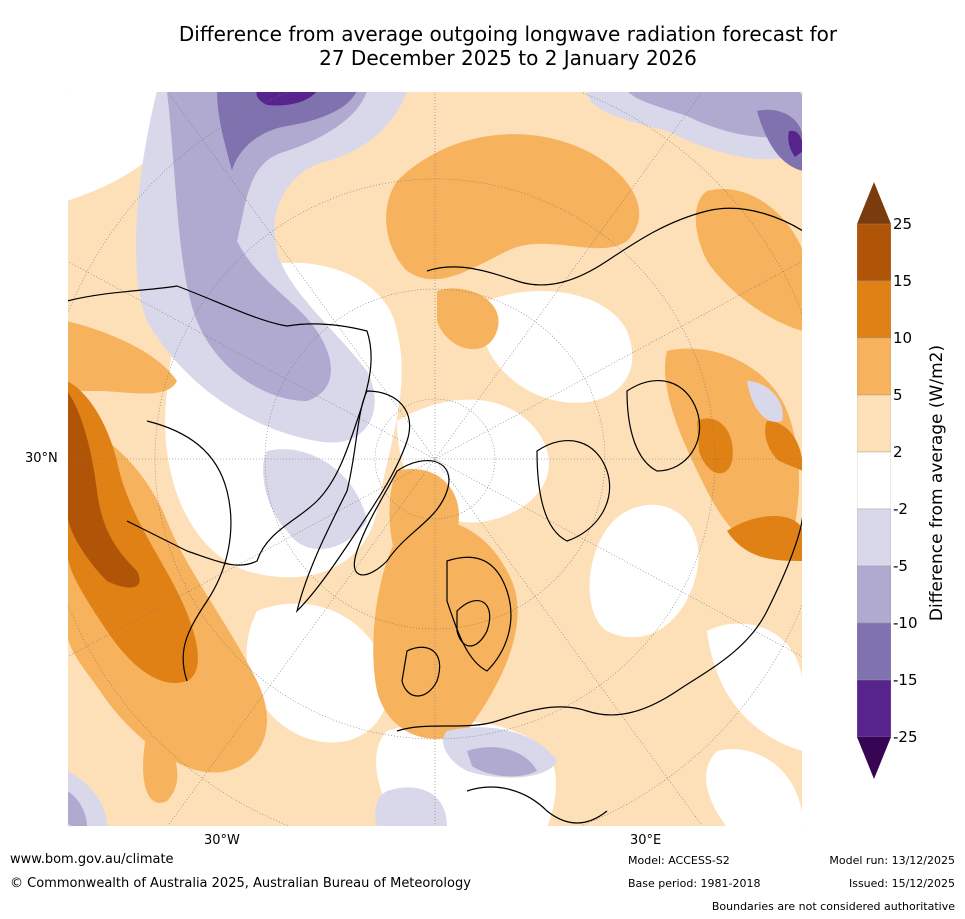 Image resolution: width=965 pixels, height=919 pixels. What do you see at coordinates (898, 452) in the screenshot?
I see `colorbar-tick-label: 2` at bounding box center [898, 452].